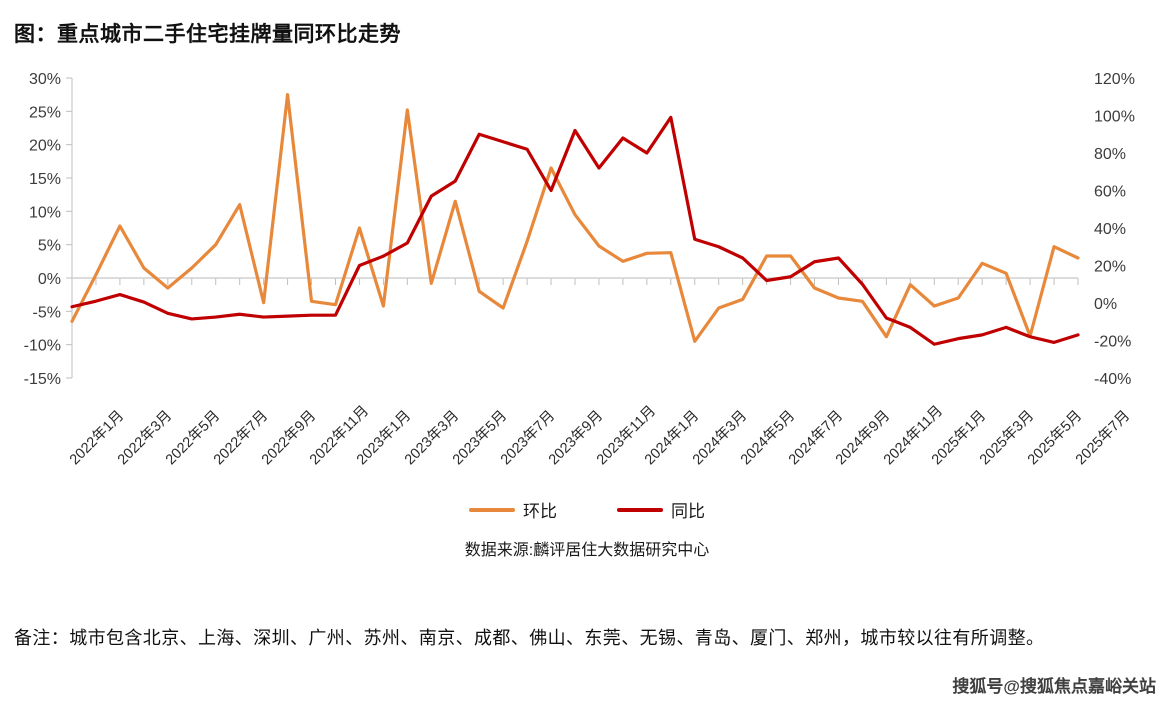 This screenshot has height=721, width=1174. Describe the element at coordinates (42, 379) in the screenshot. I see `svg-text: -15%` at that location.